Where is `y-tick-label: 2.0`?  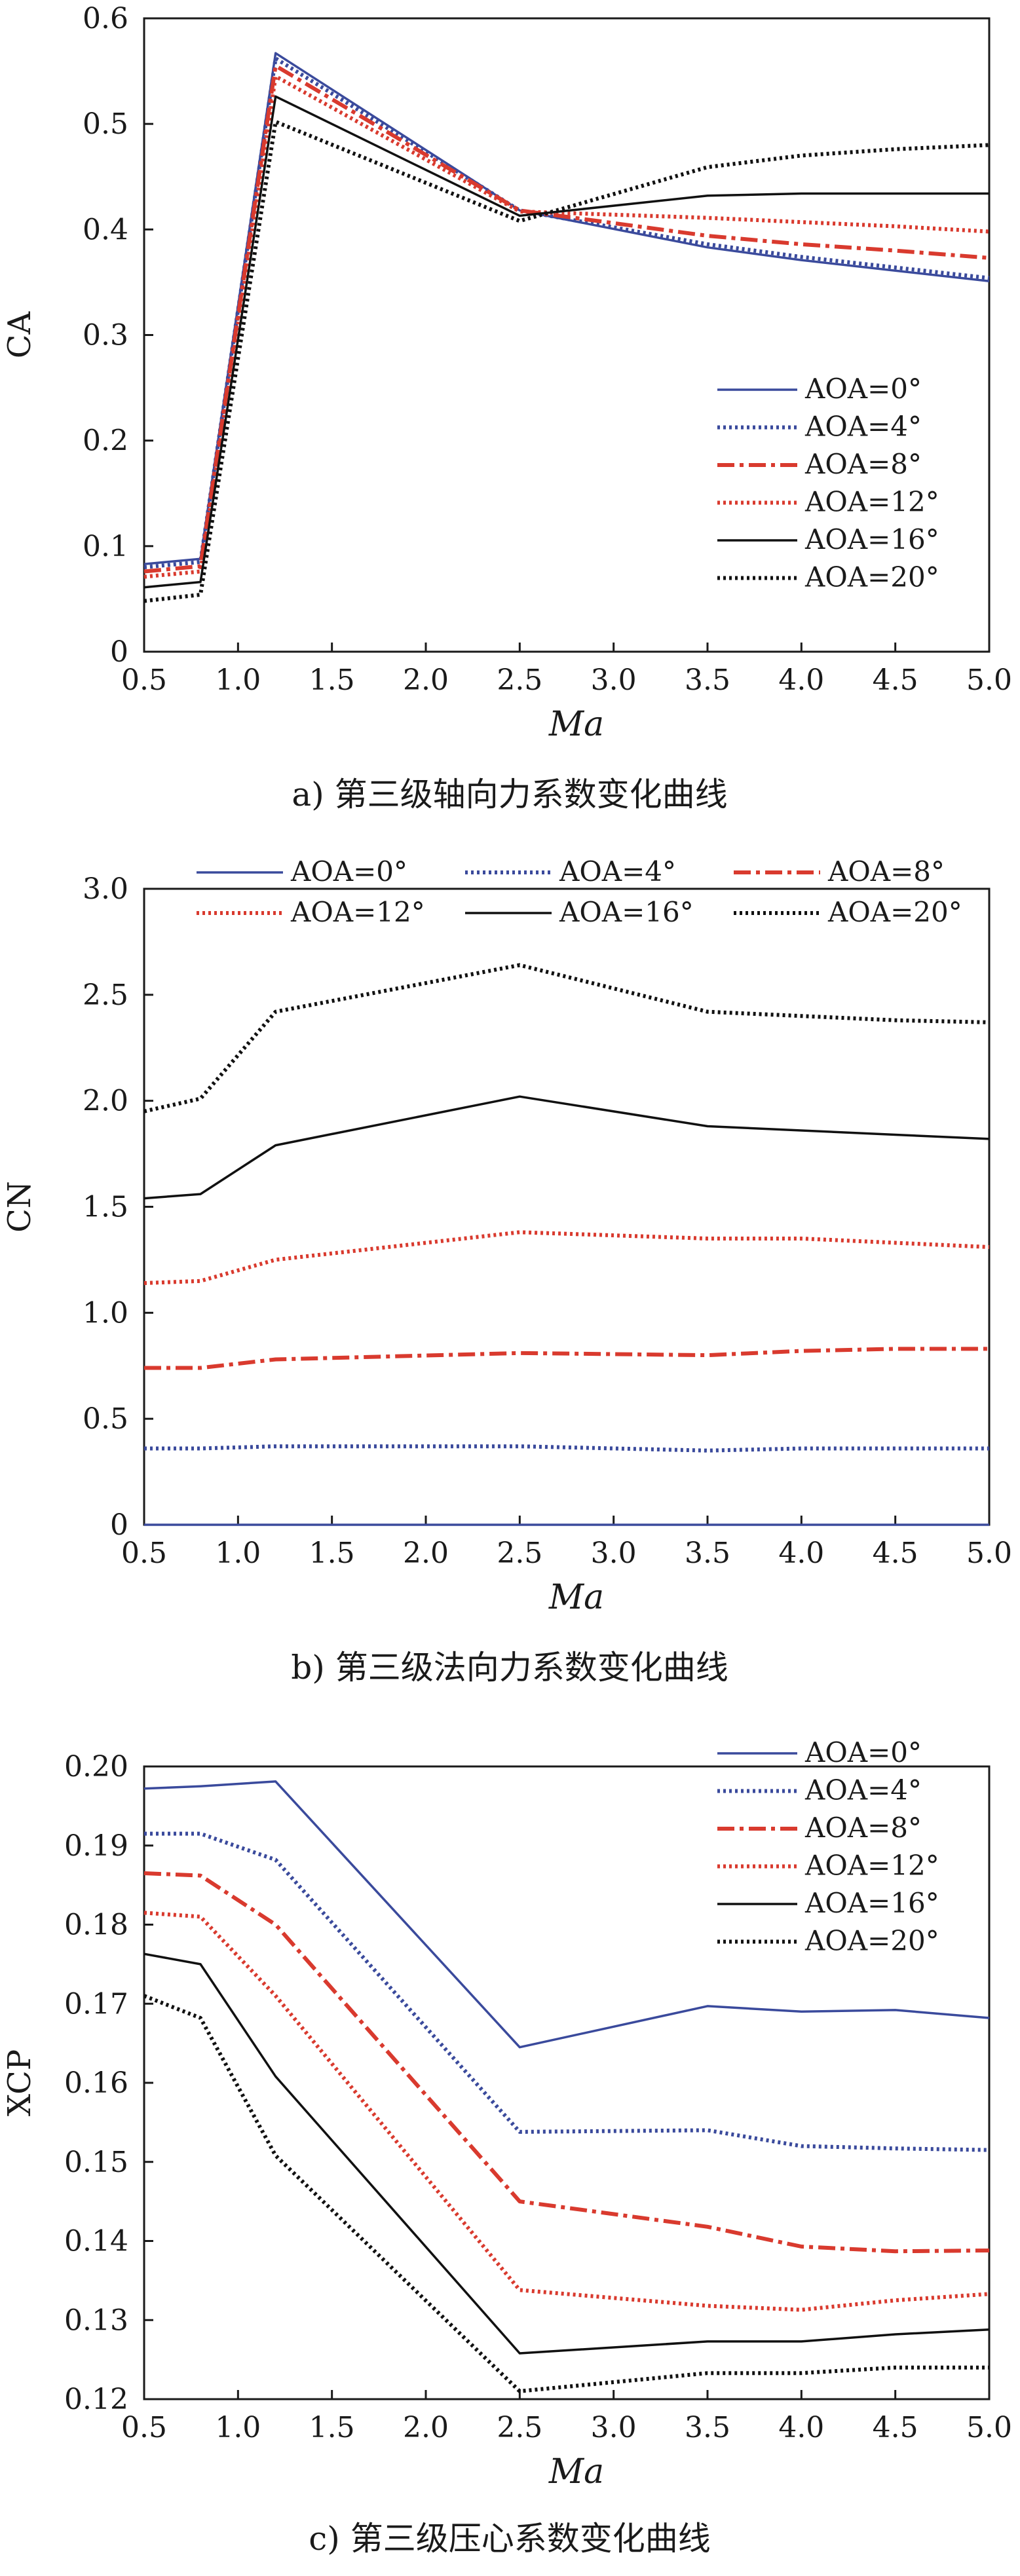 y-tick-label: 2.0 is located at coordinates (105, 1101).